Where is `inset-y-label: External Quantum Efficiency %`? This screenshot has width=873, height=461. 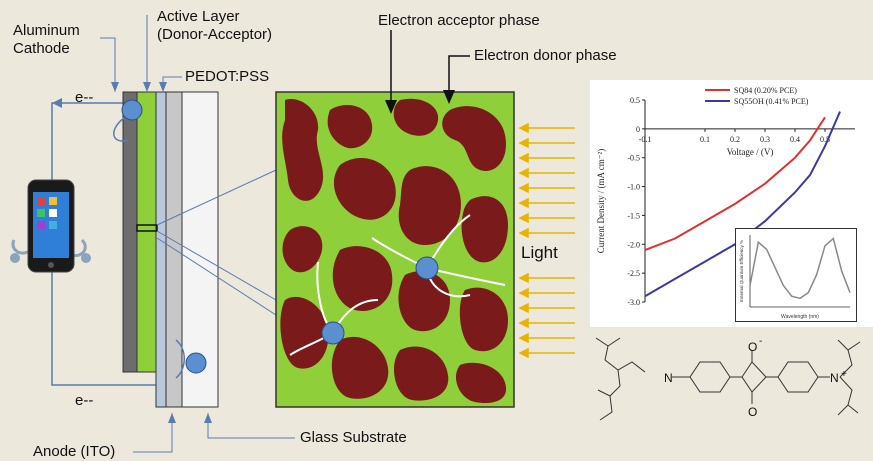
inset-y-label: External Quantum Efficiency % is located at coordinates (741, 271).